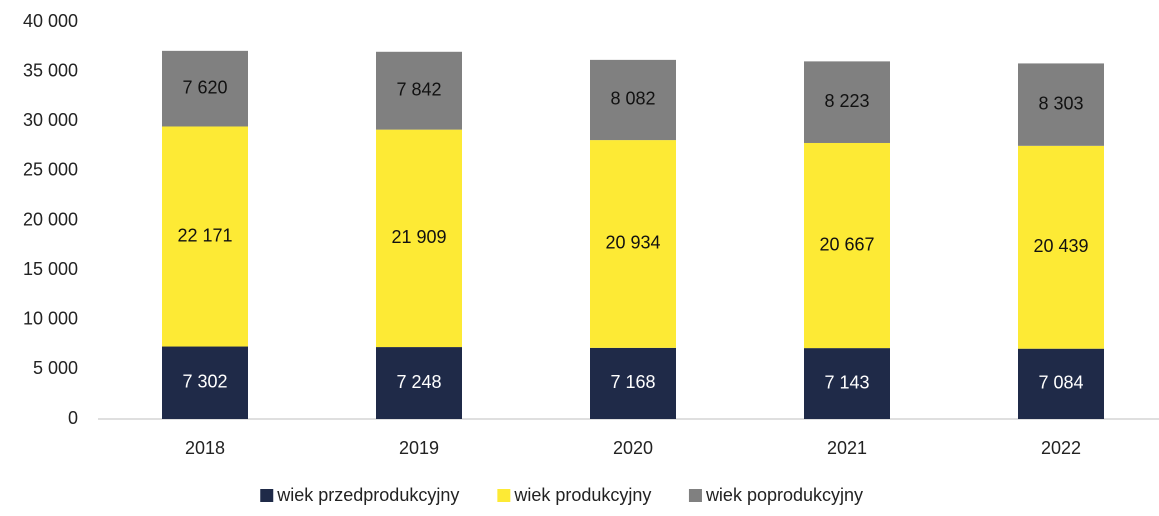  I want to click on data-label: 7 168, so click(632, 382).